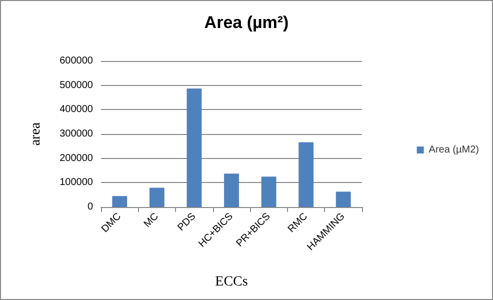  What do you see at coordinates (77, 158) in the screenshot?
I see `y-tick-label: 200000` at bounding box center [77, 158].